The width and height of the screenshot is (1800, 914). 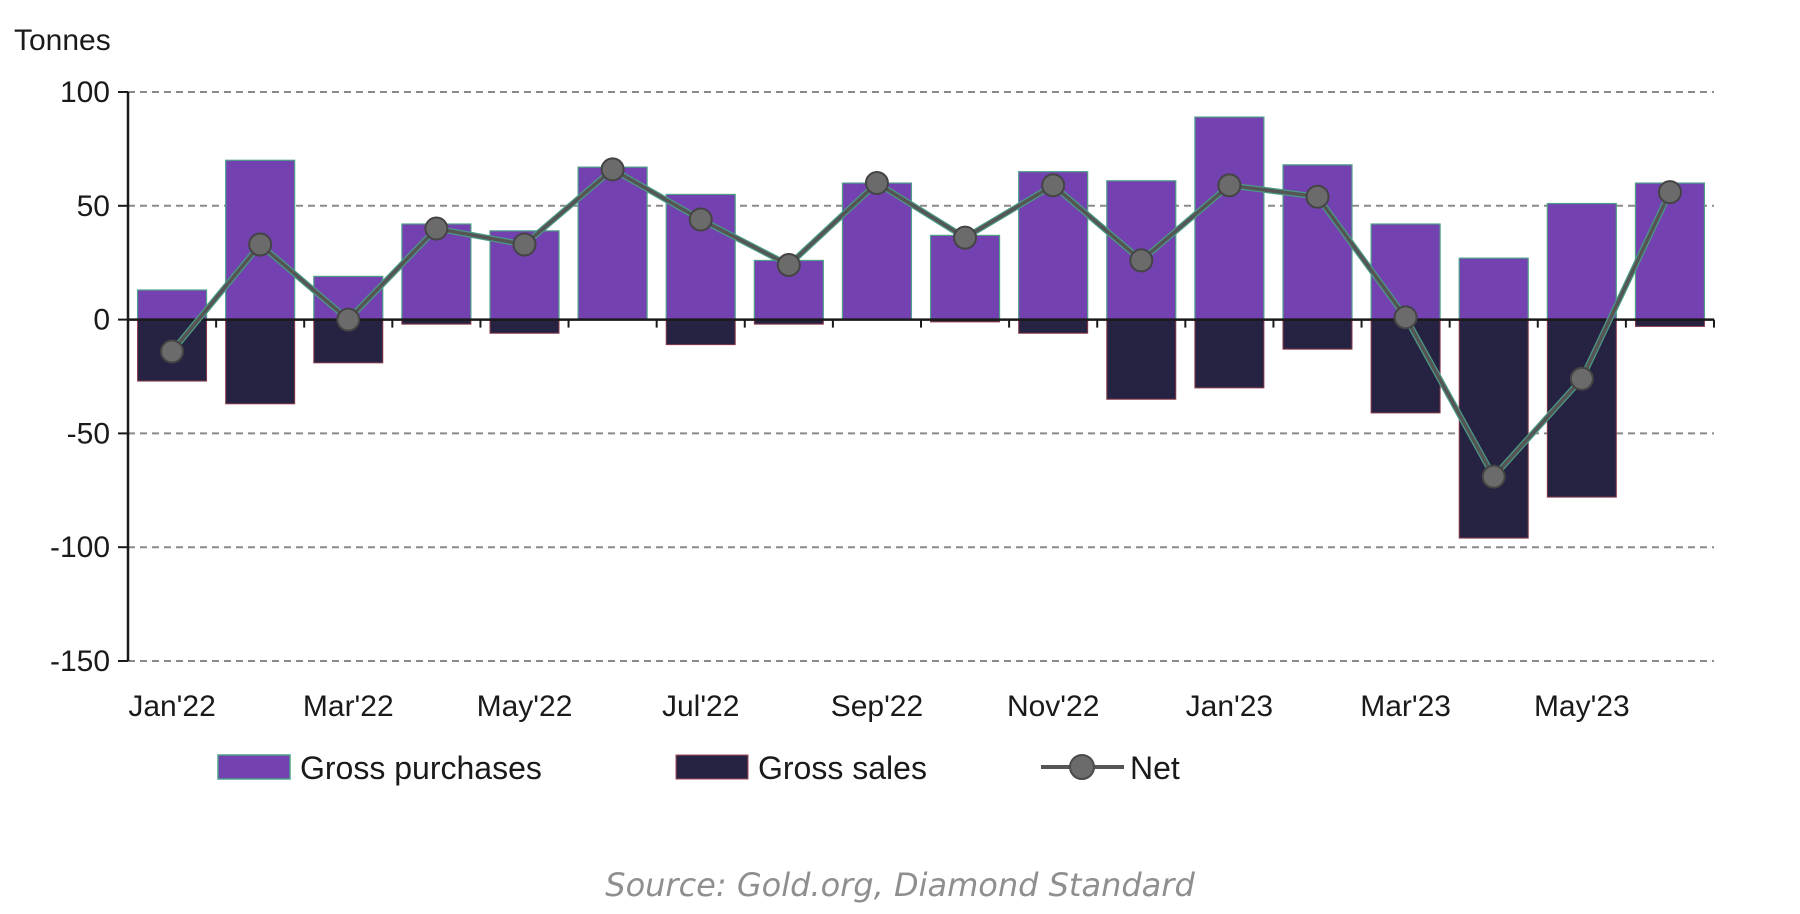 What do you see at coordinates (171, 706) in the screenshot?
I see `x-tick-label-0: Jan'22` at bounding box center [171, 706].